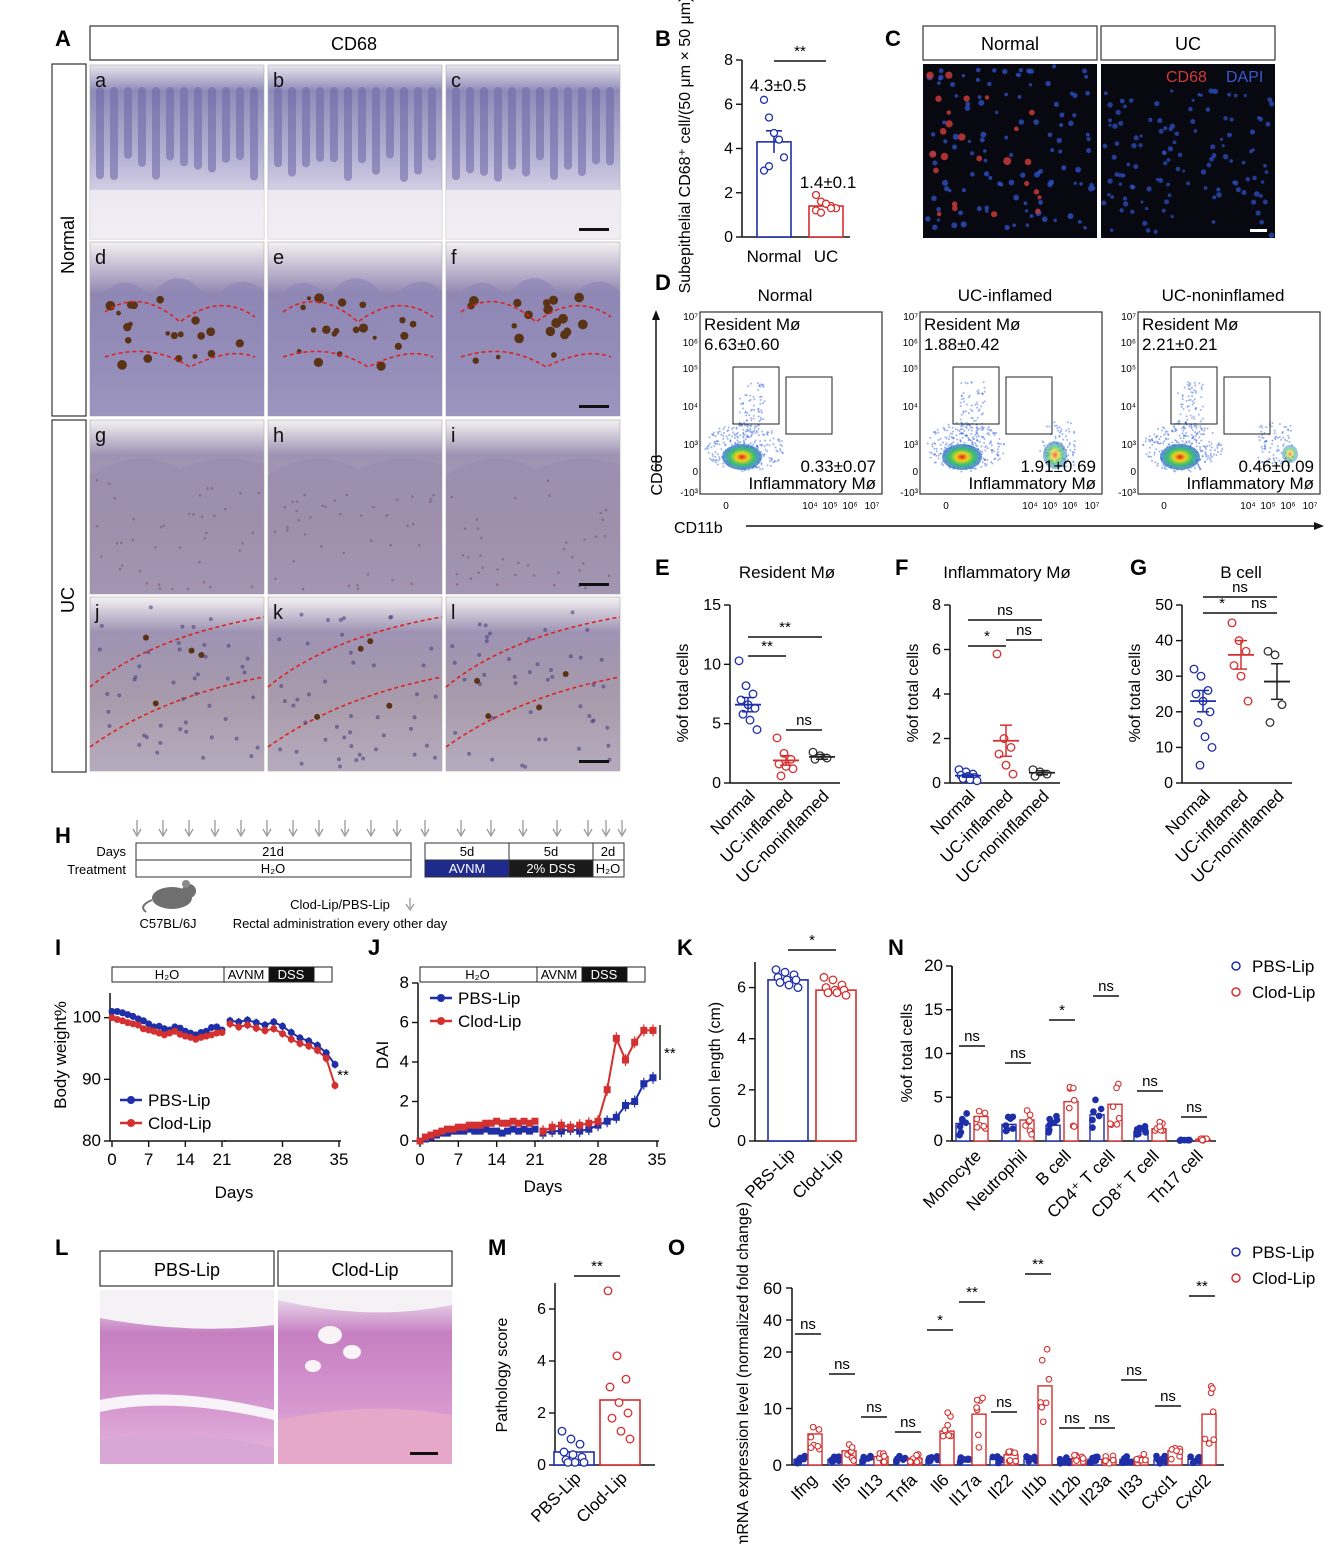 This screenshot has width=1336, height=1544. What do you see at coordinates (836, 1065) in the screenshot?
I see `chartK-bar` at bounding box center [836, 1065].